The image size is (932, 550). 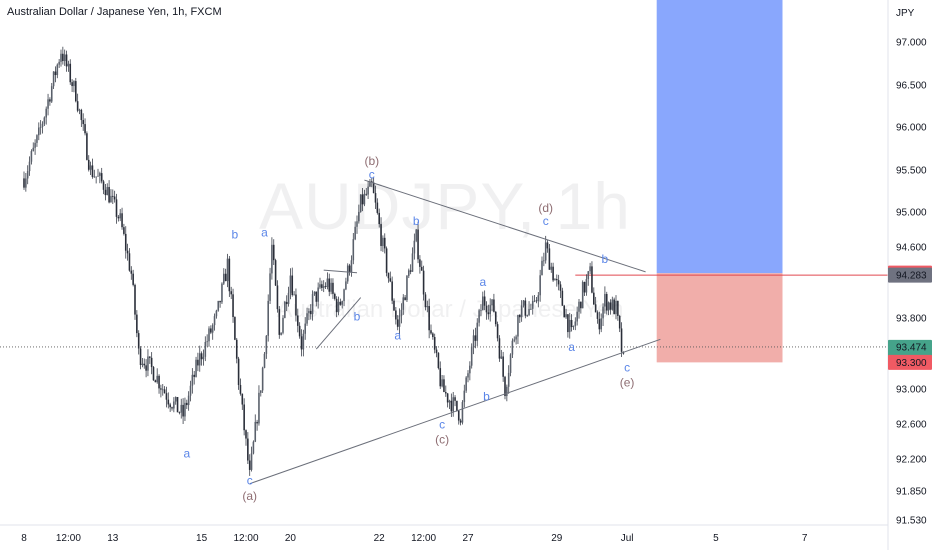 What do you see at coordinates (911, 248) in the screenshot?
I see `y-tick-label: 94.600` at bounding box center [911, 248].